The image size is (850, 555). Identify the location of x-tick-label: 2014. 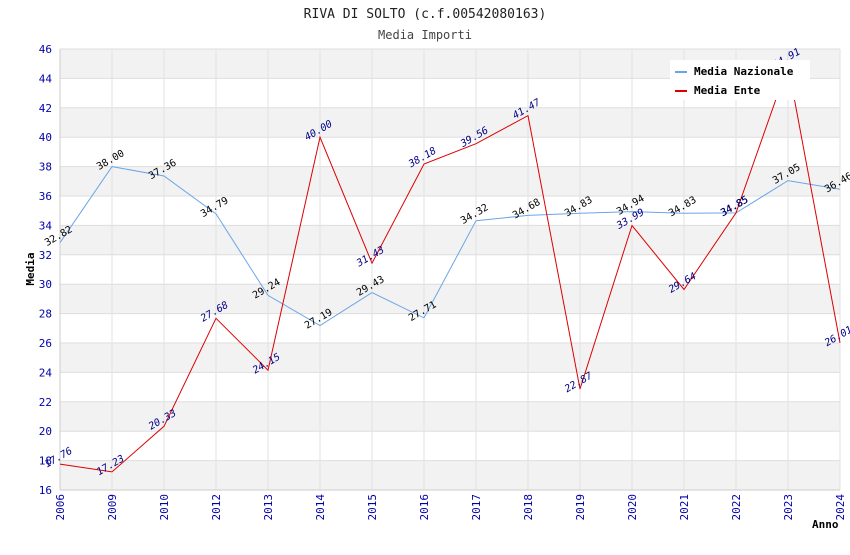
(320, 507).